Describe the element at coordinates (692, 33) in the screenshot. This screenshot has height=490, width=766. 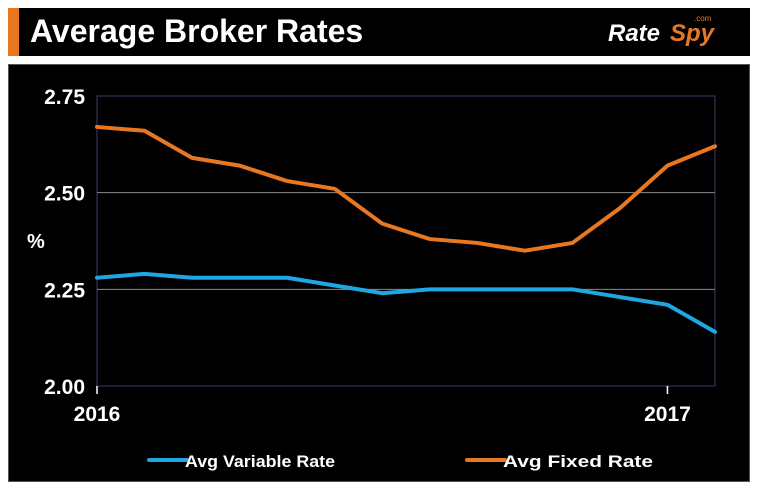
I see `logo-text-right: Spy` at that location.